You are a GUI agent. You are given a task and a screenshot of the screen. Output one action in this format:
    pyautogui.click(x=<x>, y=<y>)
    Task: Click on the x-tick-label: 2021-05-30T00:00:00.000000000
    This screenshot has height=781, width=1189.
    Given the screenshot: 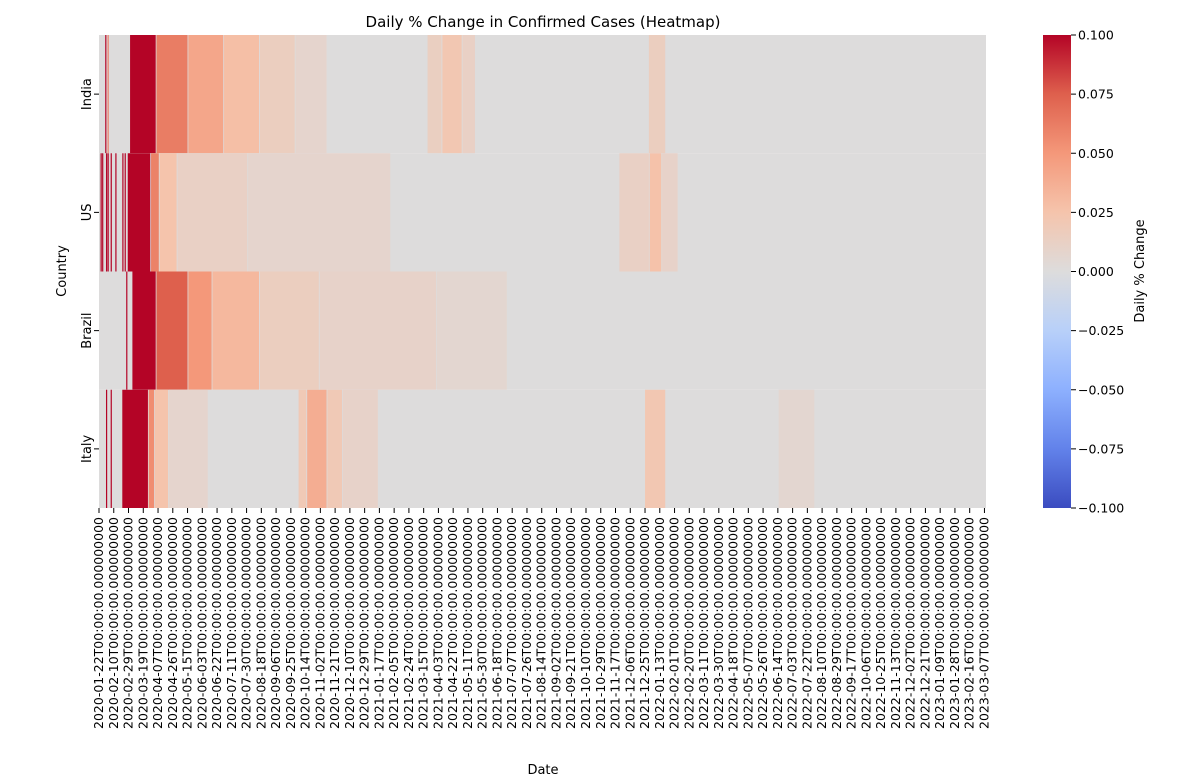 What is the action you would take?
    pyautogui.click(x=482, y=623)
    